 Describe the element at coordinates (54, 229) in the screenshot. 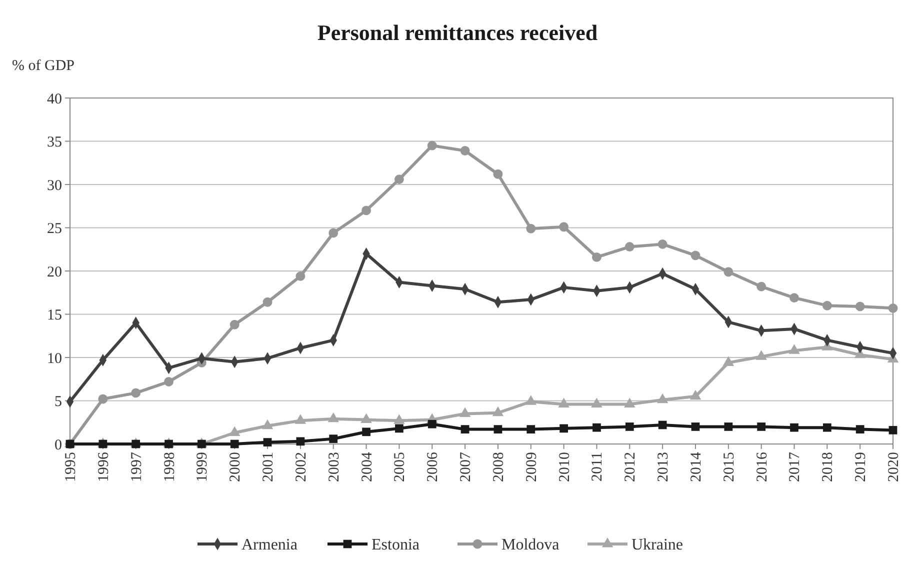

I see `y-tick-label: 25` at that location.